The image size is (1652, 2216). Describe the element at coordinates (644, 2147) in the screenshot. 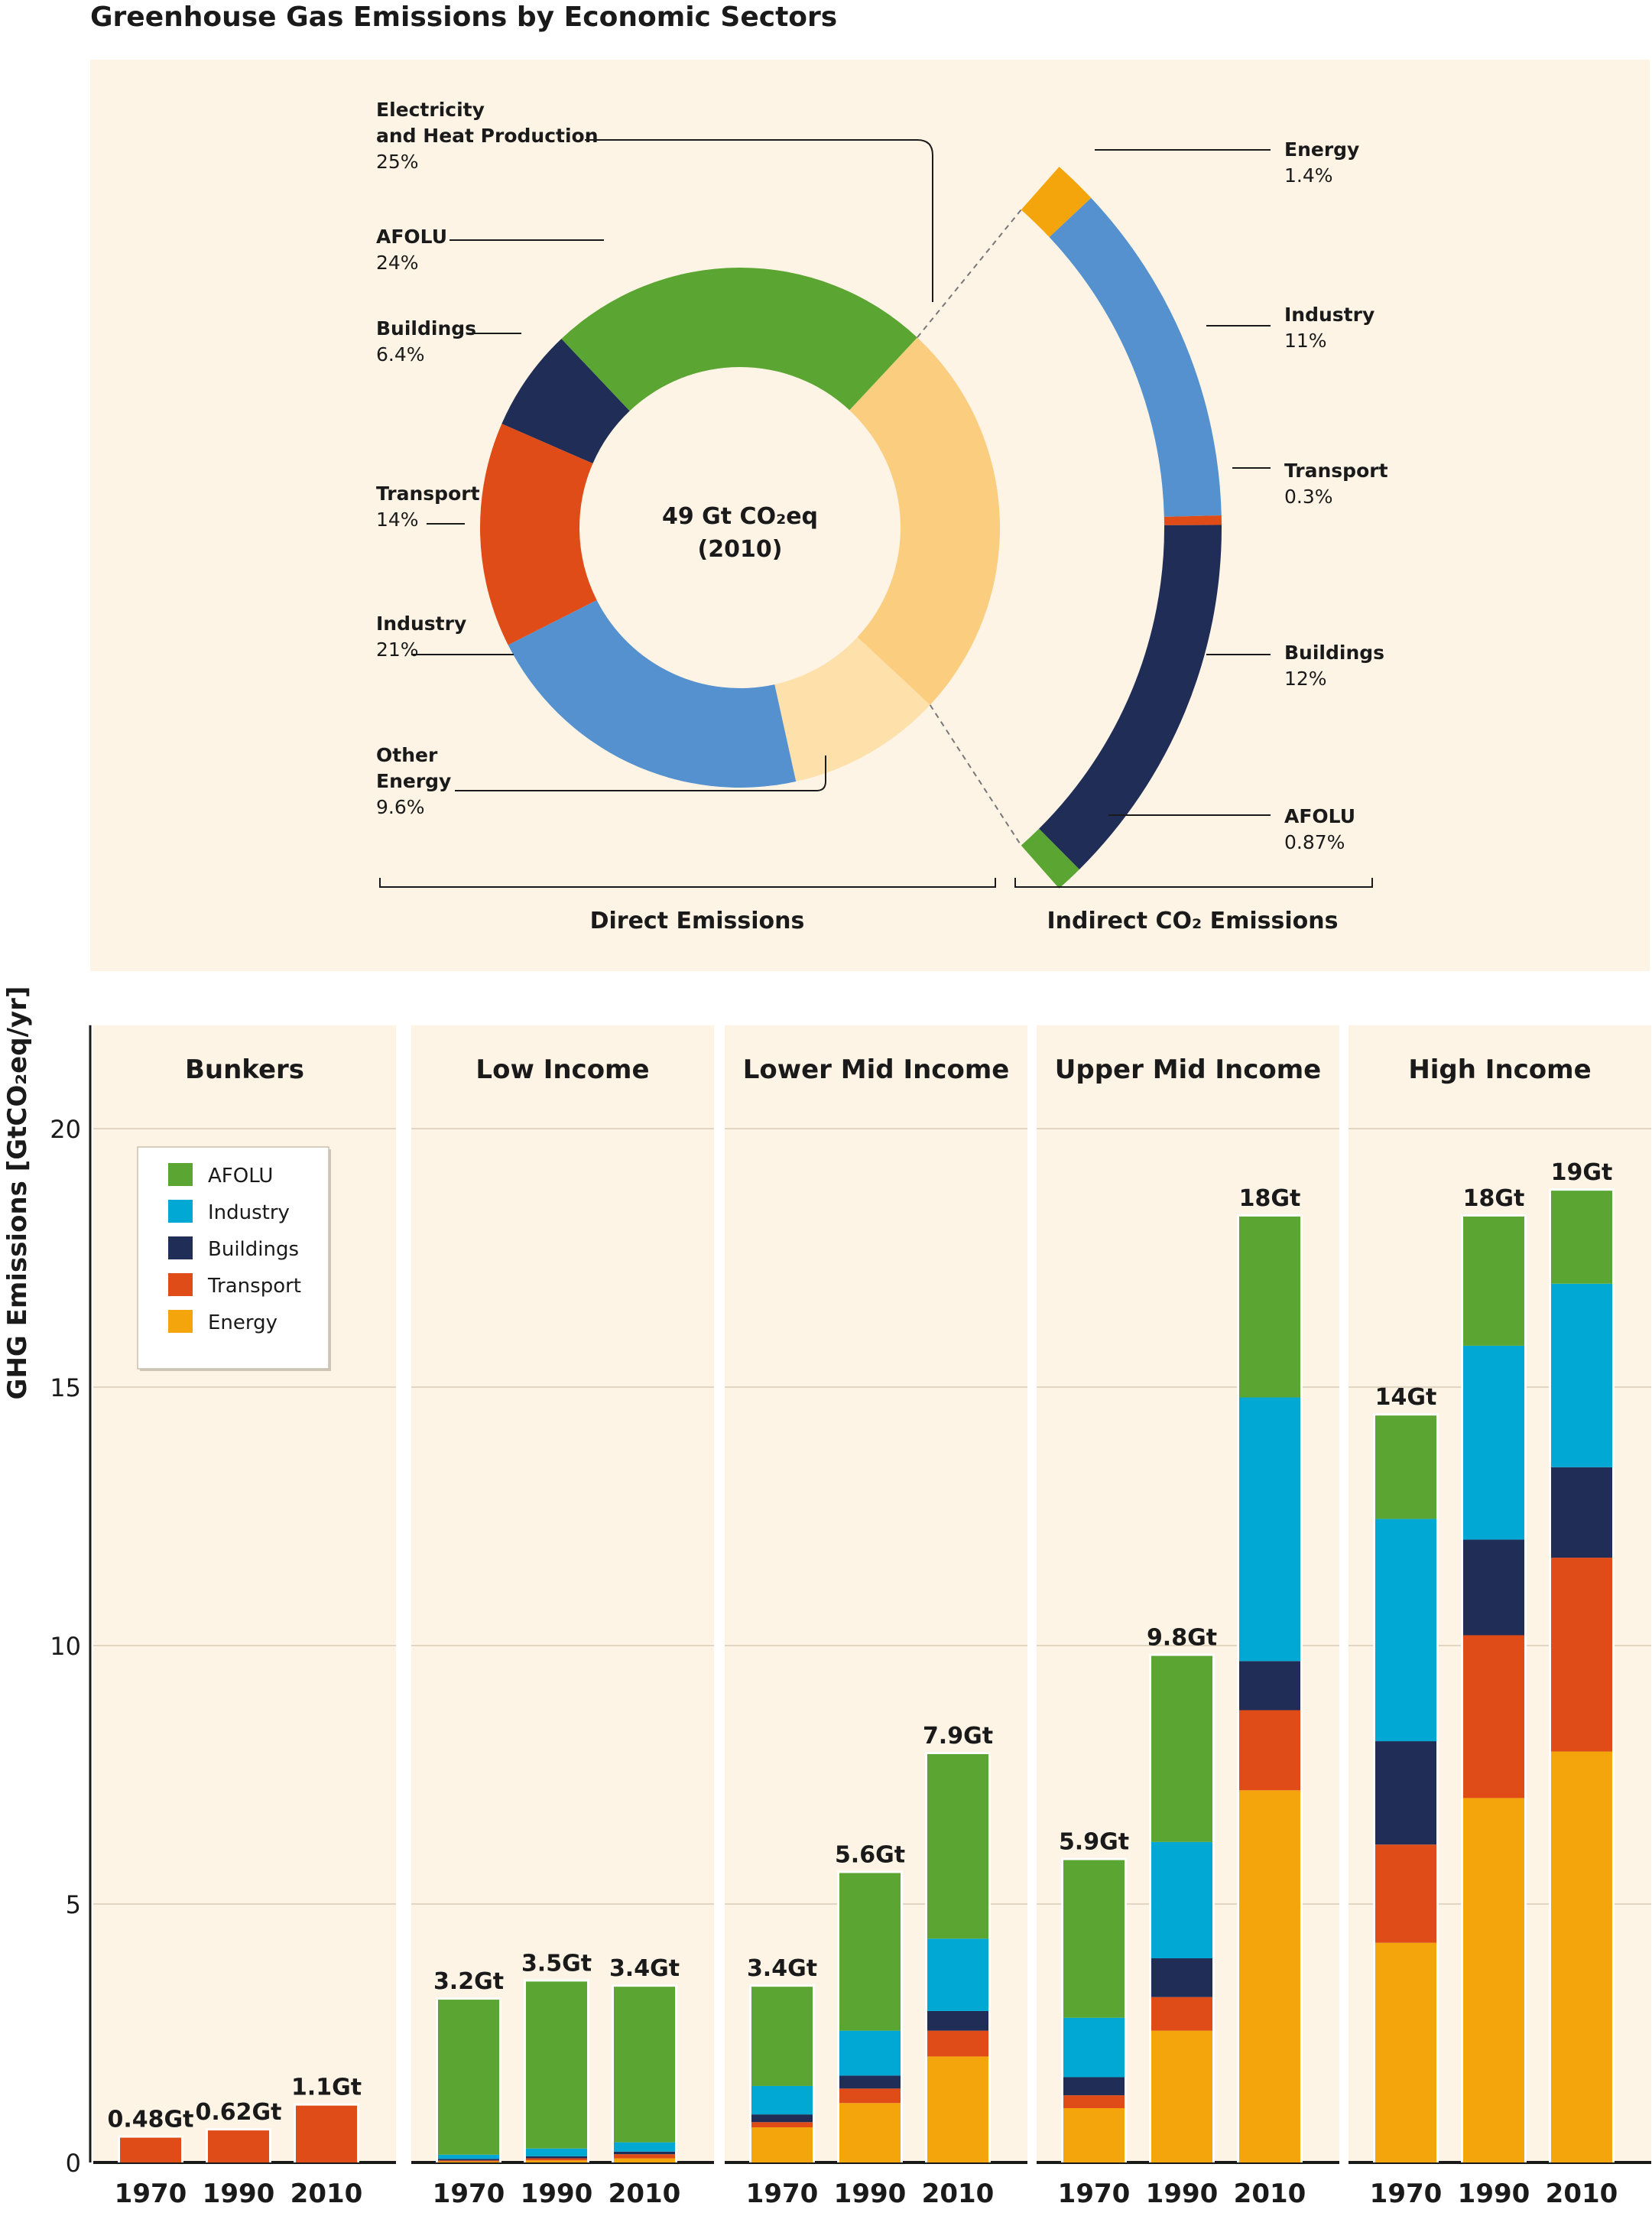

I see `bar-segment-low-income-2010-industry` at that location.